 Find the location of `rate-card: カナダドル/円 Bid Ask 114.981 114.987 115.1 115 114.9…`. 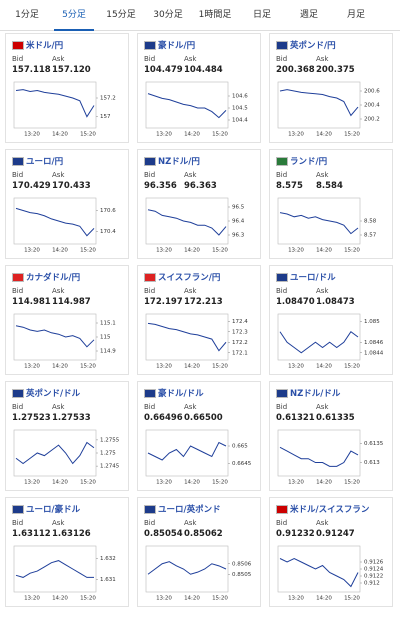

rate-card: カナダドル/円 Bid Ask 114.981 114.987 115.1 115 114.9… is located at coordinates (67, 320).